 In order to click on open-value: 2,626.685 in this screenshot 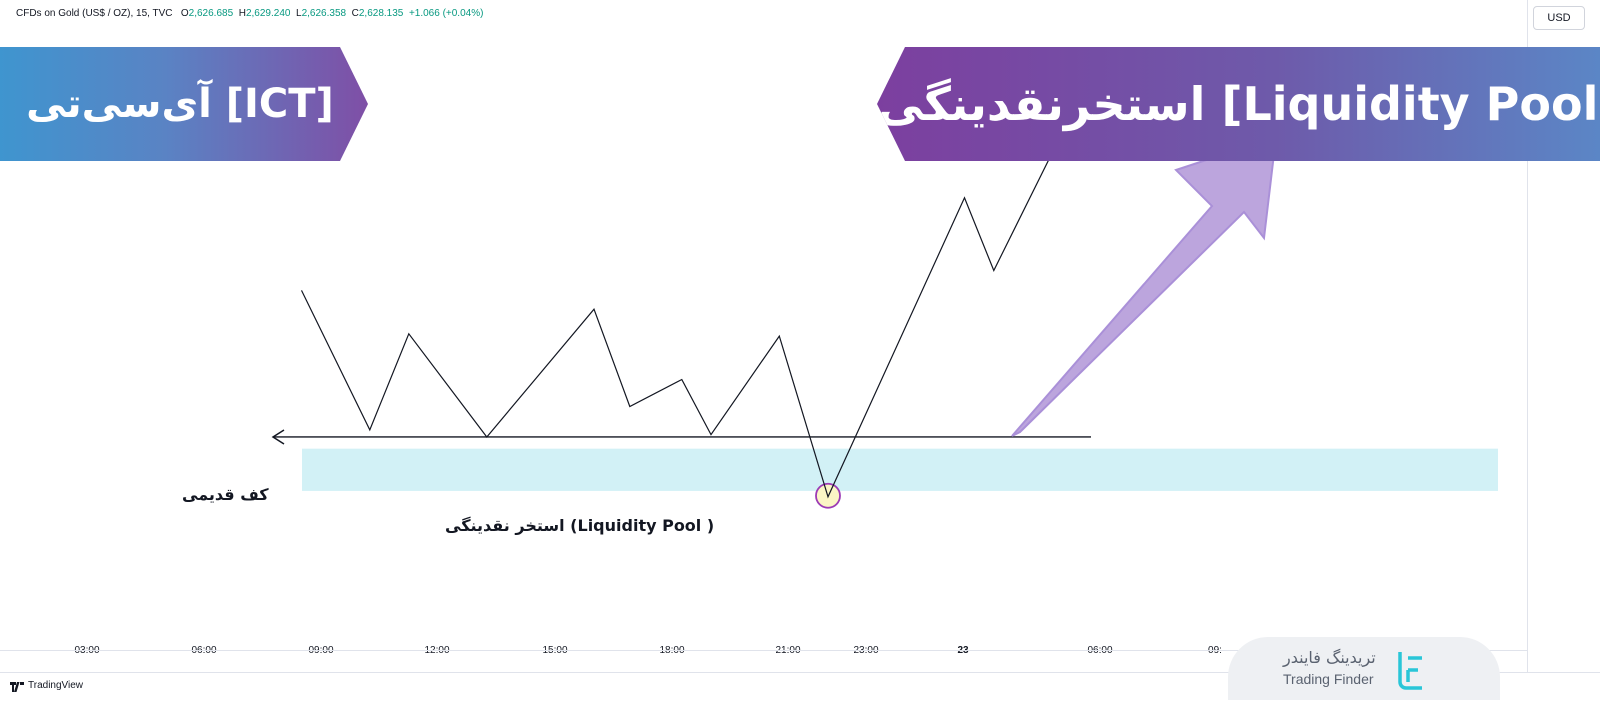, I will do `click(211, 13)`.